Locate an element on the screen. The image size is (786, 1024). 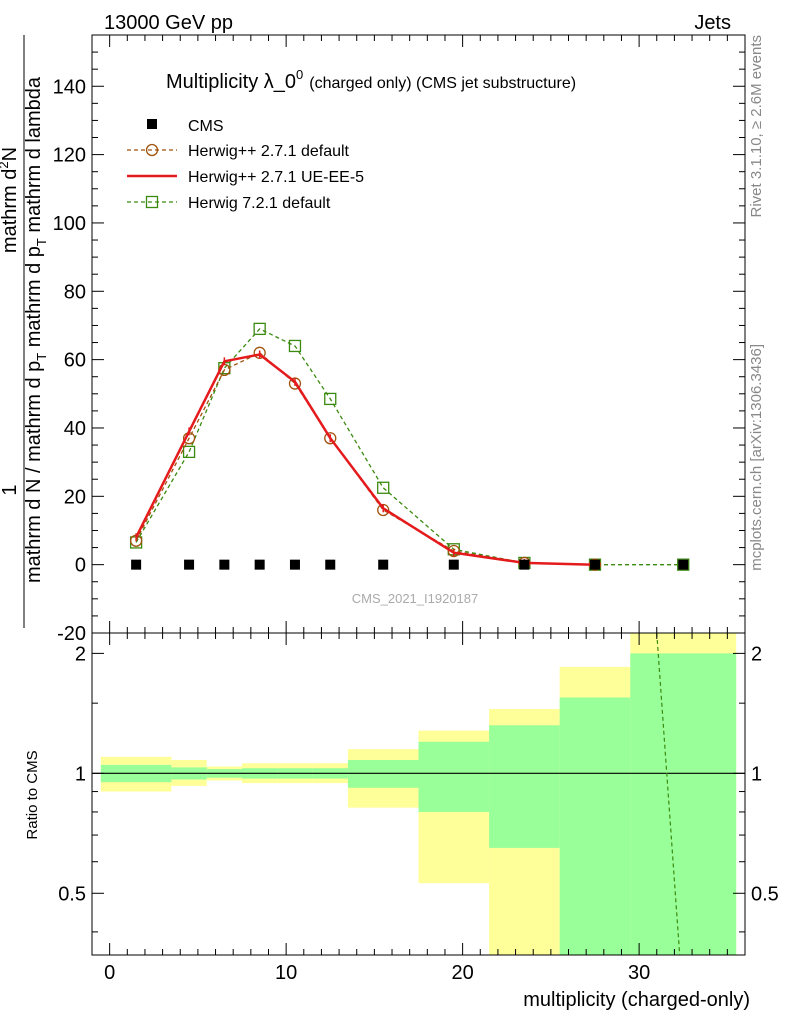
ratio-x-axis-label: multiplicity (charged-only) is located at coordinates (636, 1000).